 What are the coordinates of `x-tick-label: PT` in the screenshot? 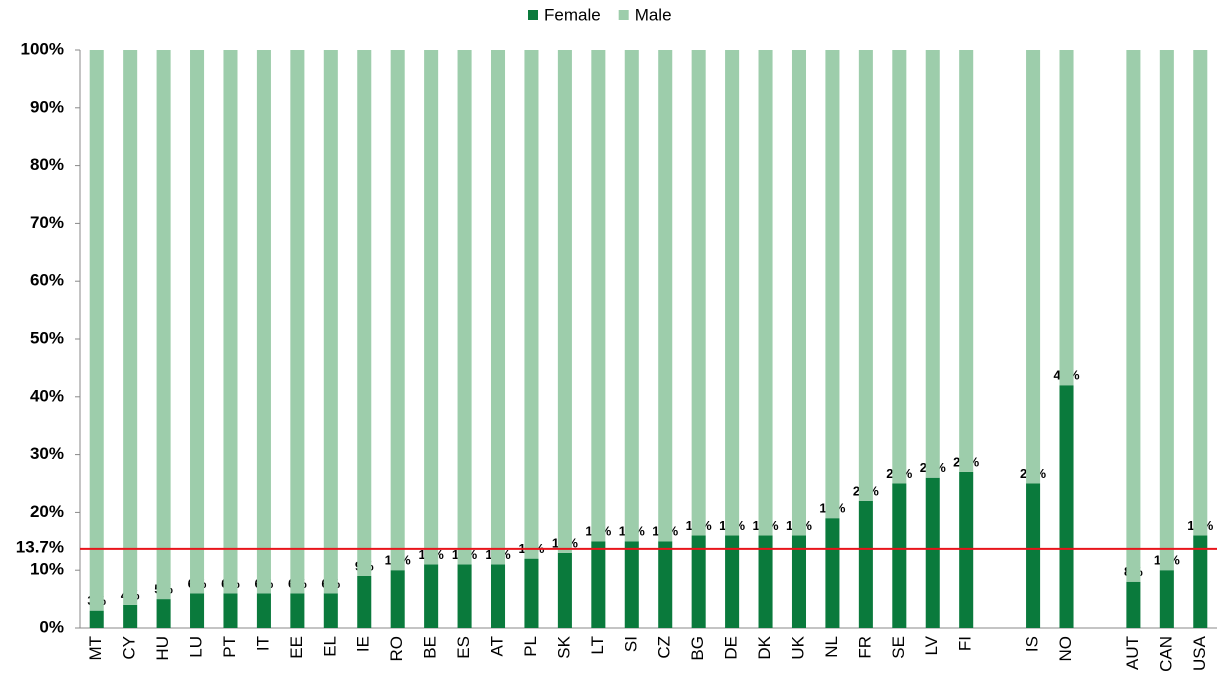 It's located at (229, 647).